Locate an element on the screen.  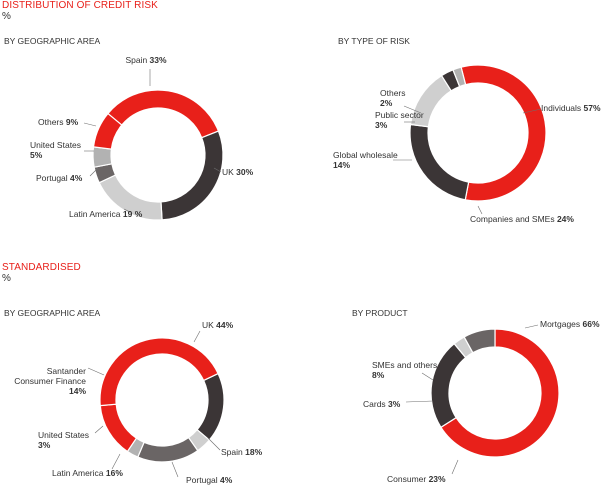
leader-line-smes-and-others is located at coordinates (427, 376).